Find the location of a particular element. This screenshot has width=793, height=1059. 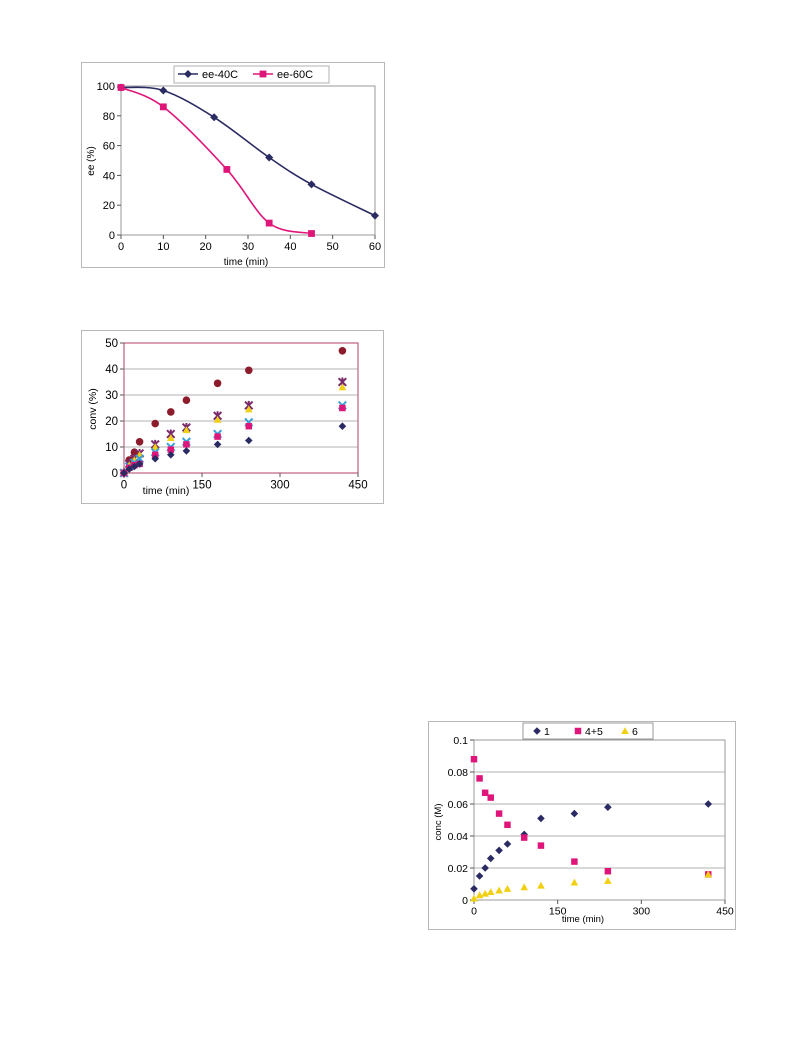

series-line is located at coordinates (216, 160).